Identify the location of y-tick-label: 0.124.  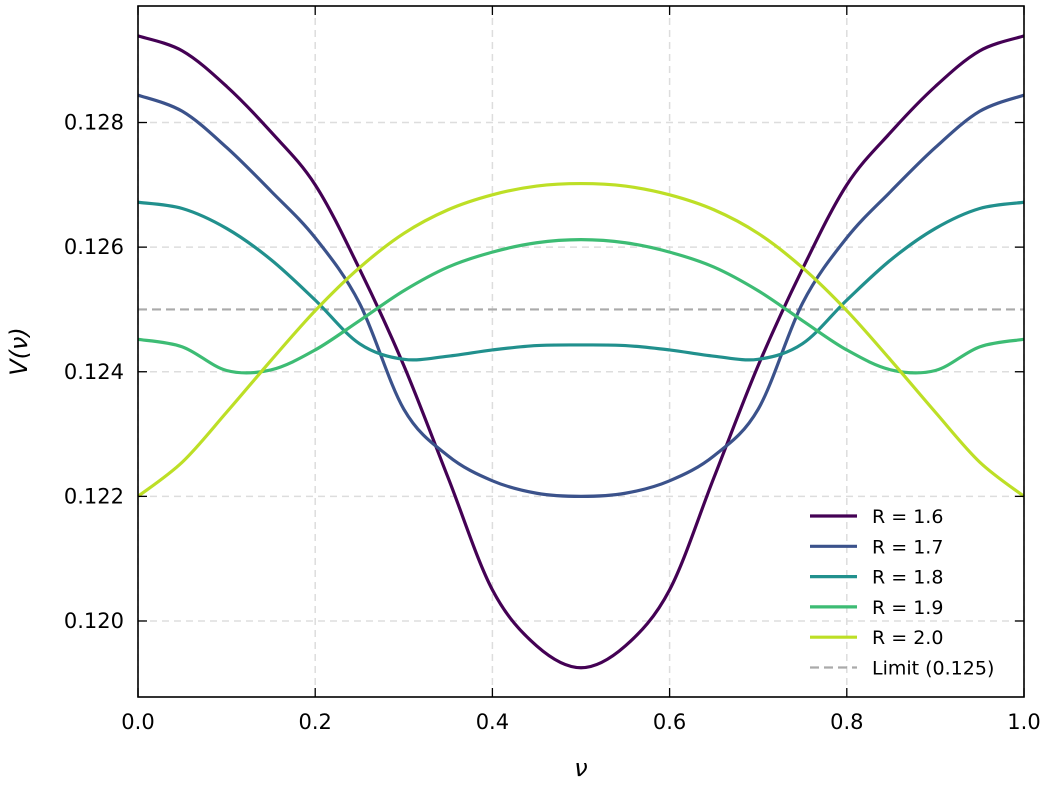
(94, 372).